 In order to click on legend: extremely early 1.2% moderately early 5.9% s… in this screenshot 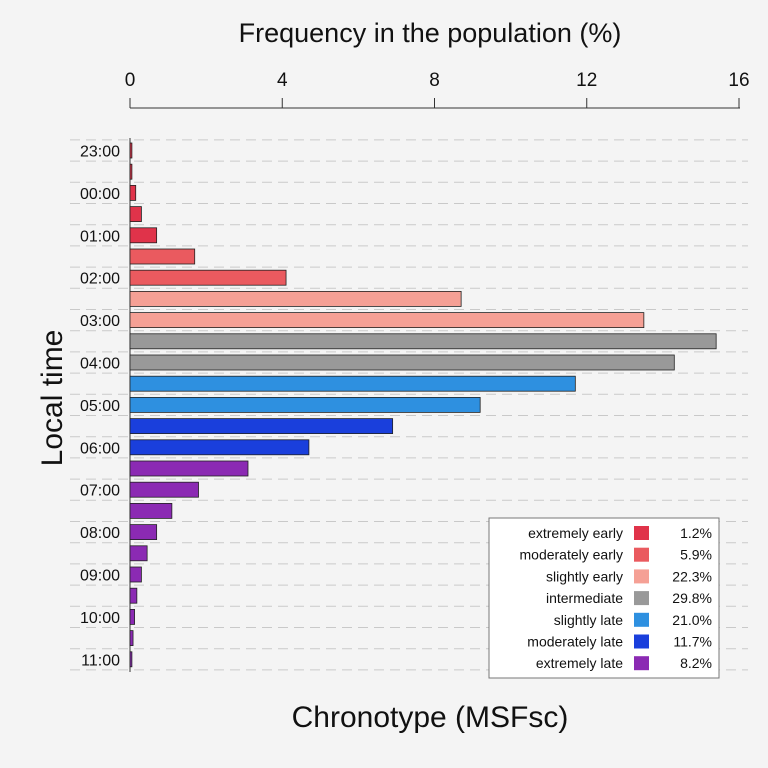, I will do `click(604, 598)`.